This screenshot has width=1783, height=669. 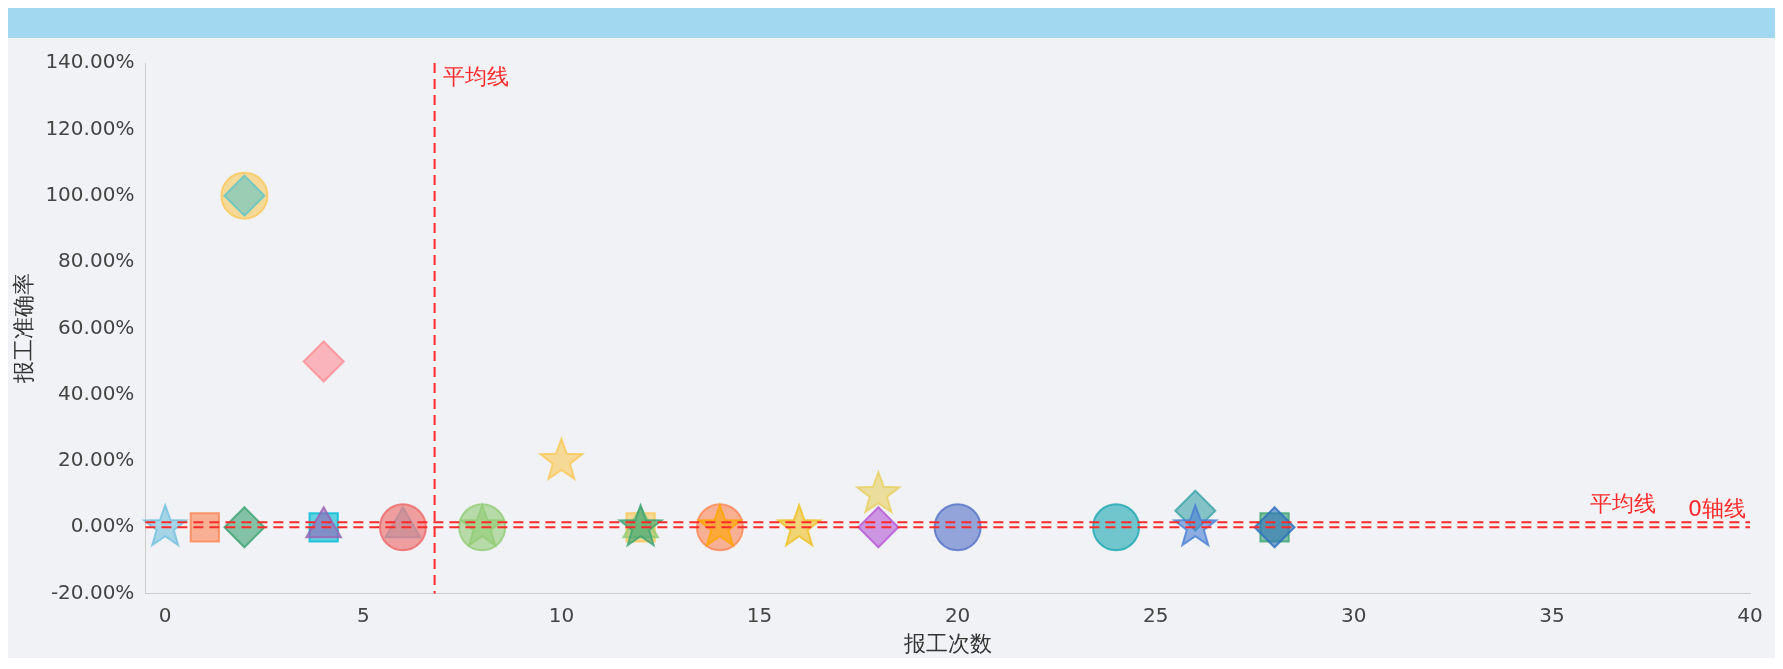 What do you see at coordinates (102, 525) in the screenshot?
I see `y-tick-label: 0.00%` at bounding box center [102, 525].